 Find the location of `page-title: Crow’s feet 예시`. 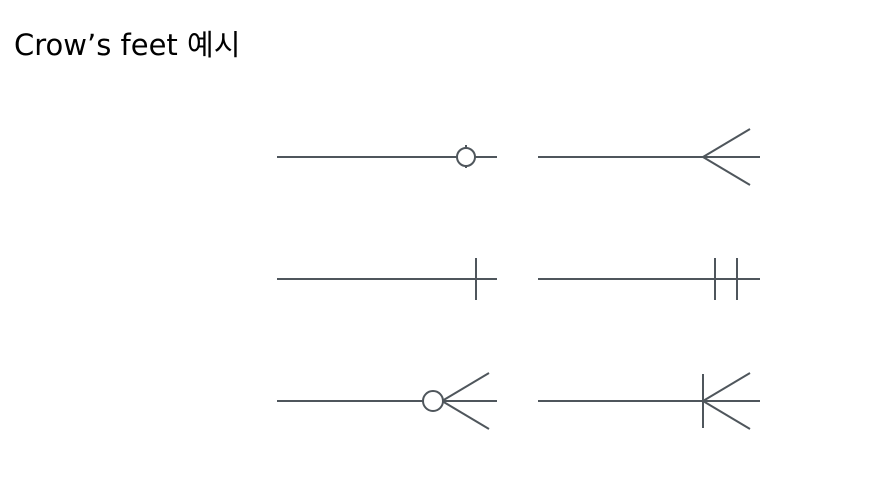

page-title: Crow’s feet 예시 is located at coordinates (127, 45).